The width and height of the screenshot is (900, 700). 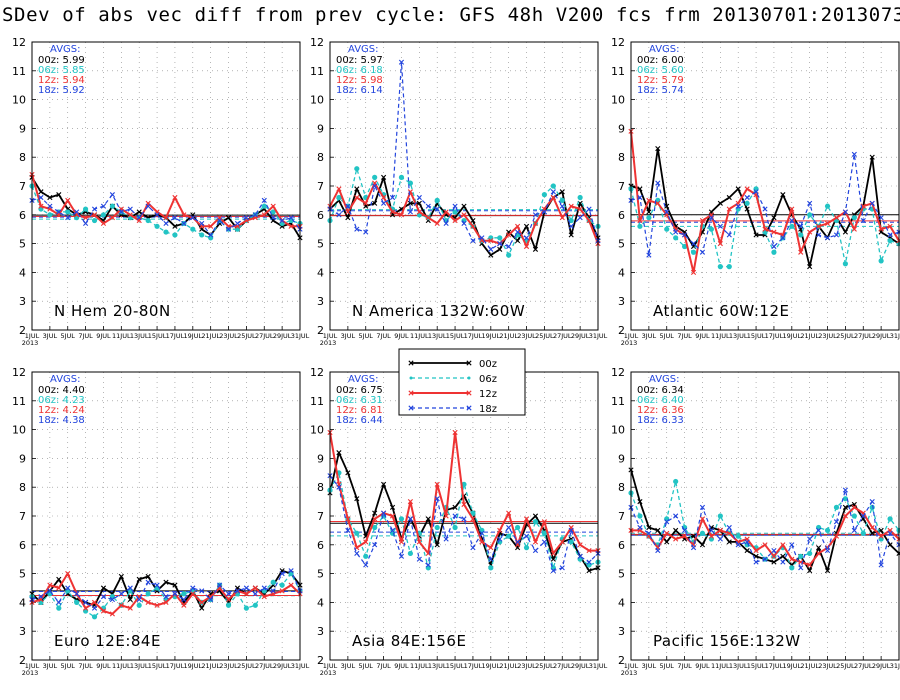 What do you see at coordinates (61, 90) in the screenshot?
I see `avg-value-18z: 18z: 5.92` at bounding box center [61, 90].